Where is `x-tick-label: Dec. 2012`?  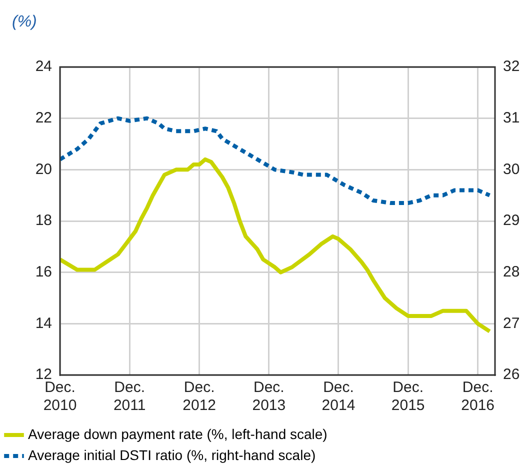
x-tick-label: Dec. 2012 is located at coordinates (199, 396).